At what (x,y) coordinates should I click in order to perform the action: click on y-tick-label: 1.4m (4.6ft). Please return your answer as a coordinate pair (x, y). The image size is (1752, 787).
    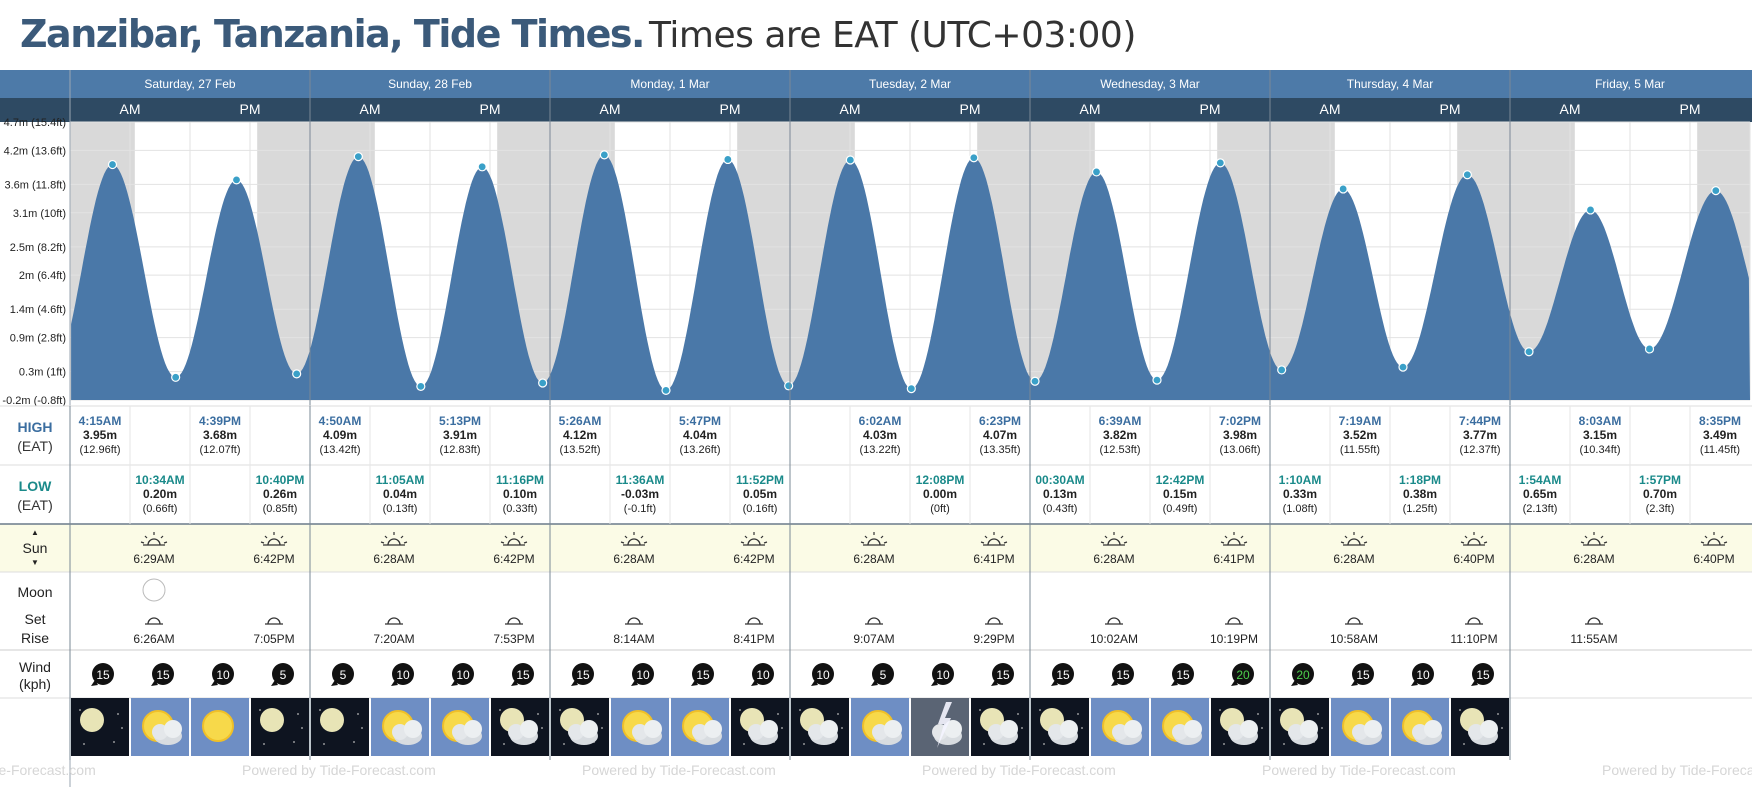
    Looking at the image, I should click on (38, 310).